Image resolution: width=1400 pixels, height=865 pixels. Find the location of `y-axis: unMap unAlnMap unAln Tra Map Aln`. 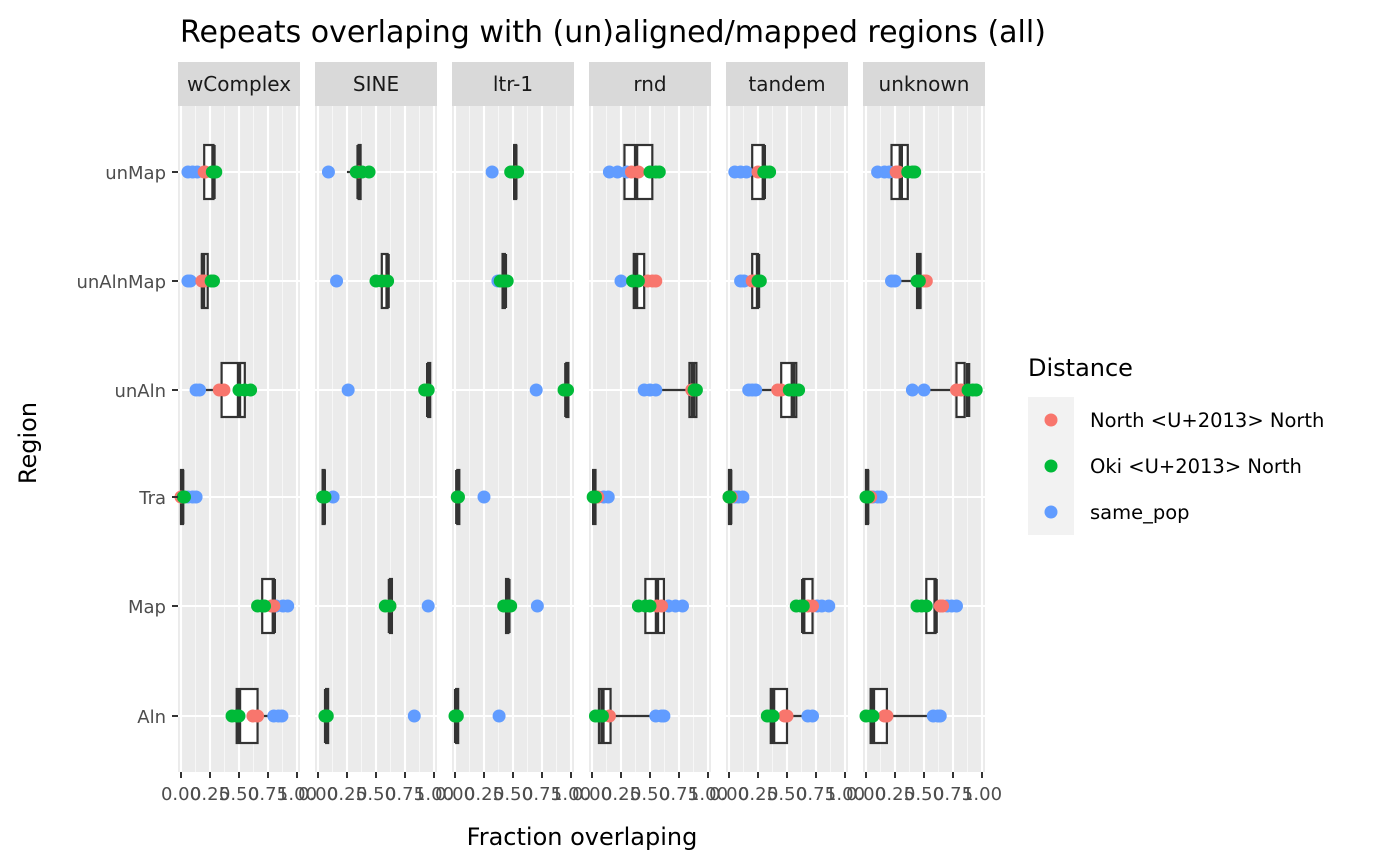

y-axis: unMap unAlnMap unAln Tra Map Aln is located at coordinates (127, 445).